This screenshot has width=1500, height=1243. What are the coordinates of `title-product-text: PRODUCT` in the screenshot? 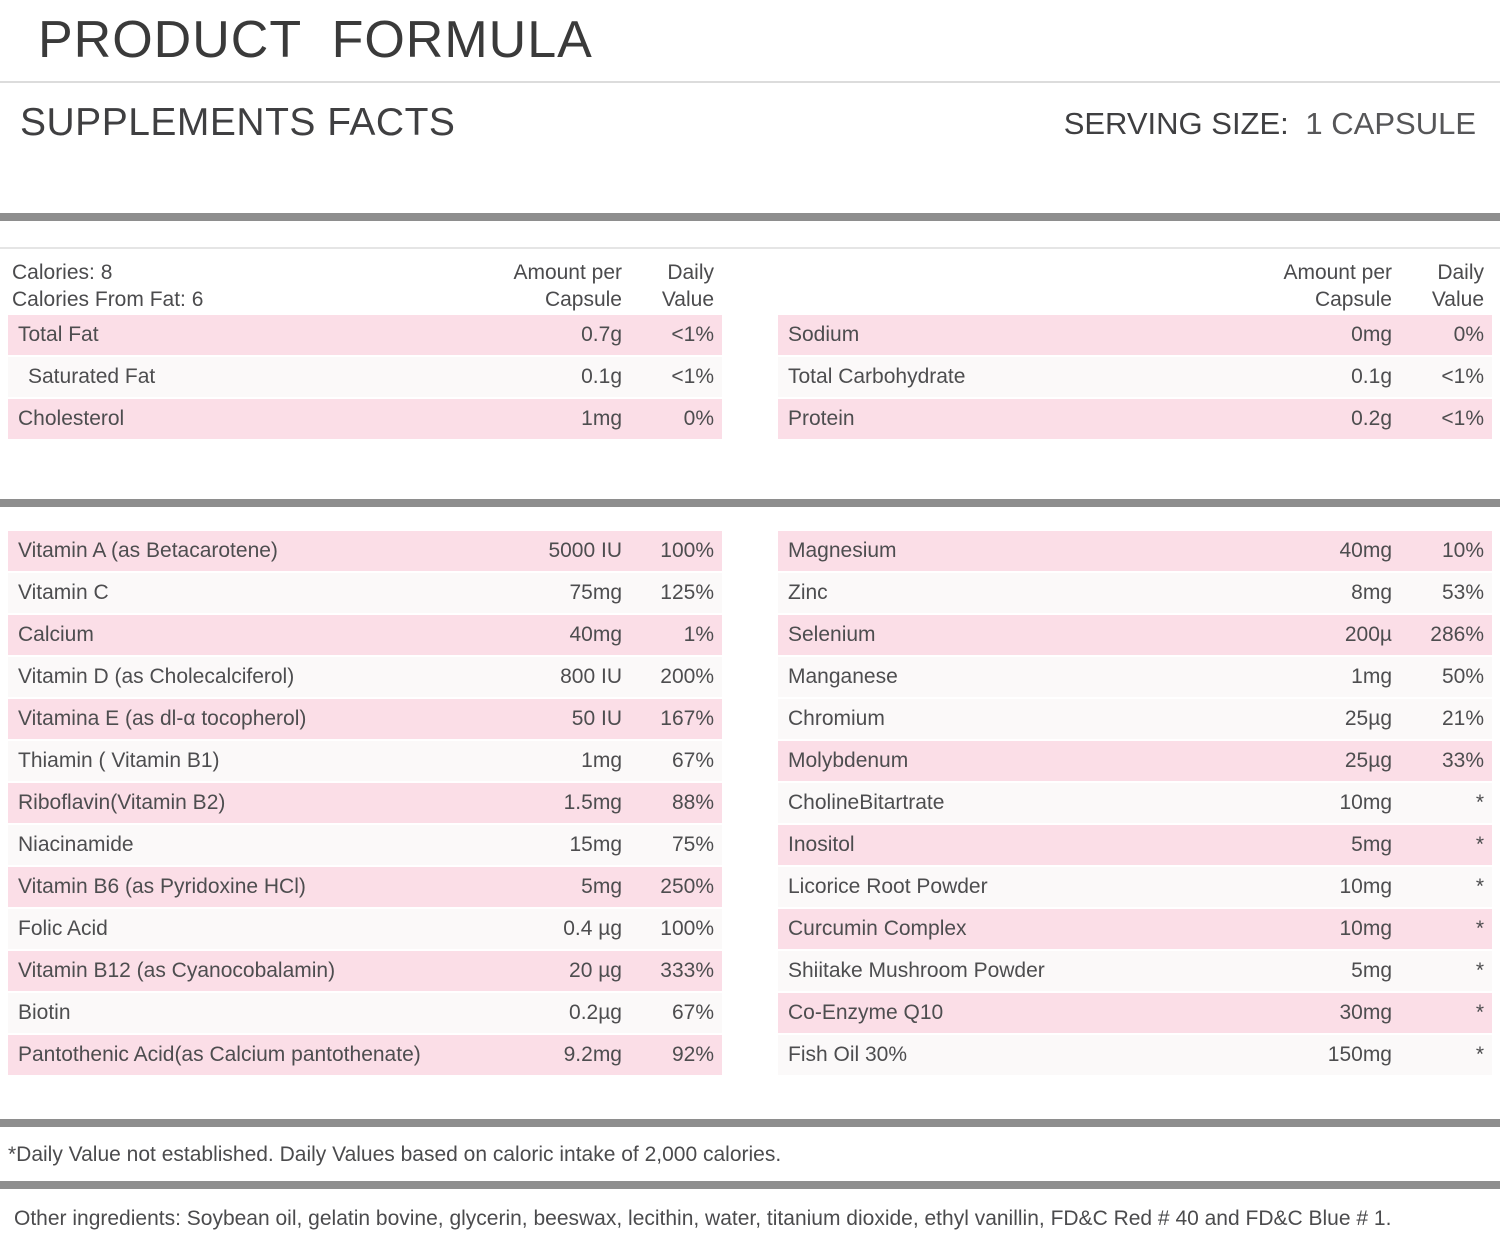 It's located at (170, 40).